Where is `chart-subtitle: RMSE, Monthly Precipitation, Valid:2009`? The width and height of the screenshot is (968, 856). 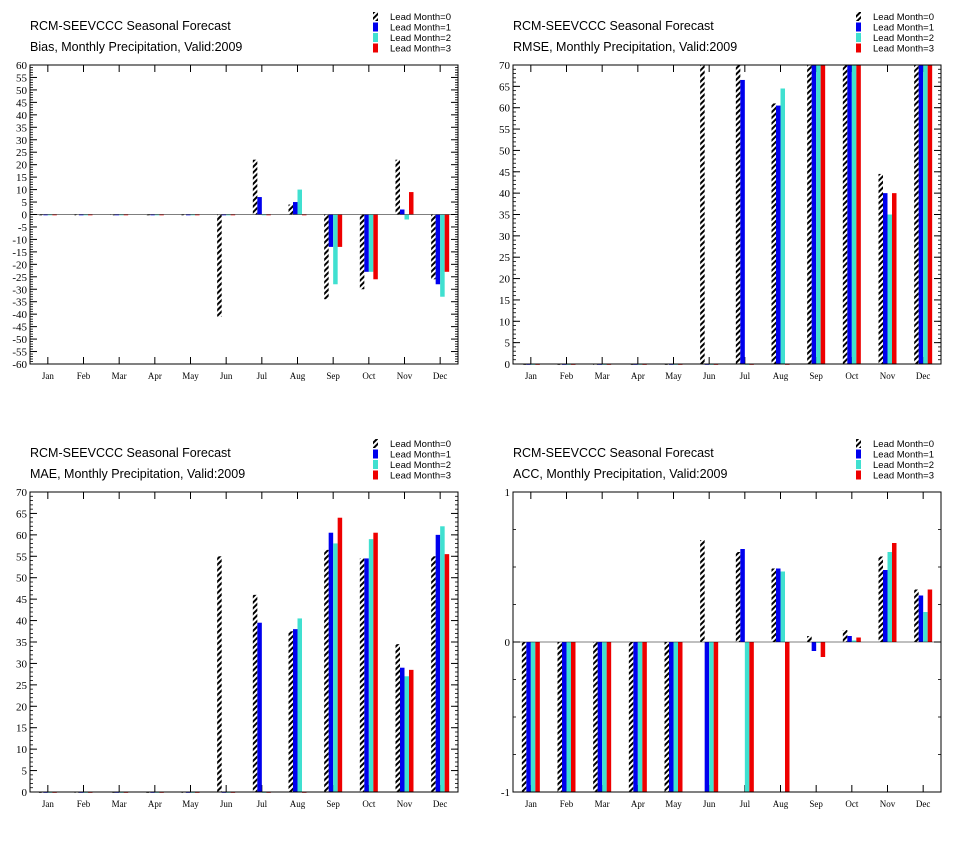 chart-subtitle: RMSE, Monthly Precipitation, Valid:2009 is located at coordinates (625, 47).